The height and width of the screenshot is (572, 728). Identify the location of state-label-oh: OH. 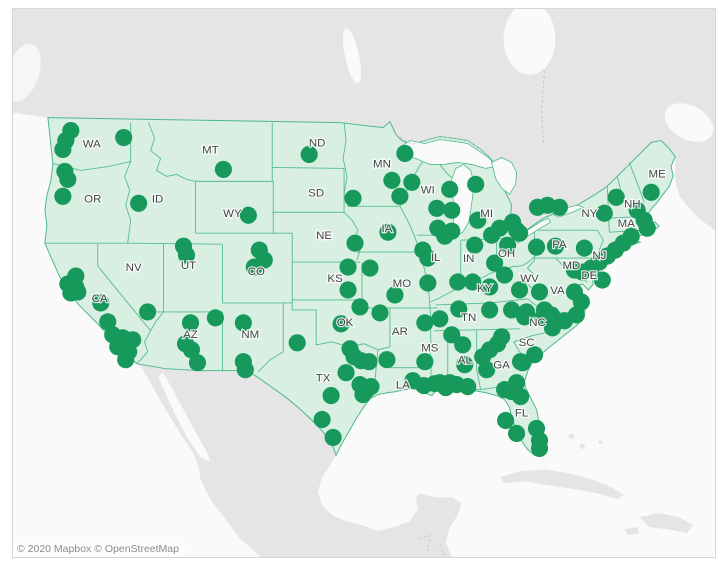
(506, 254).